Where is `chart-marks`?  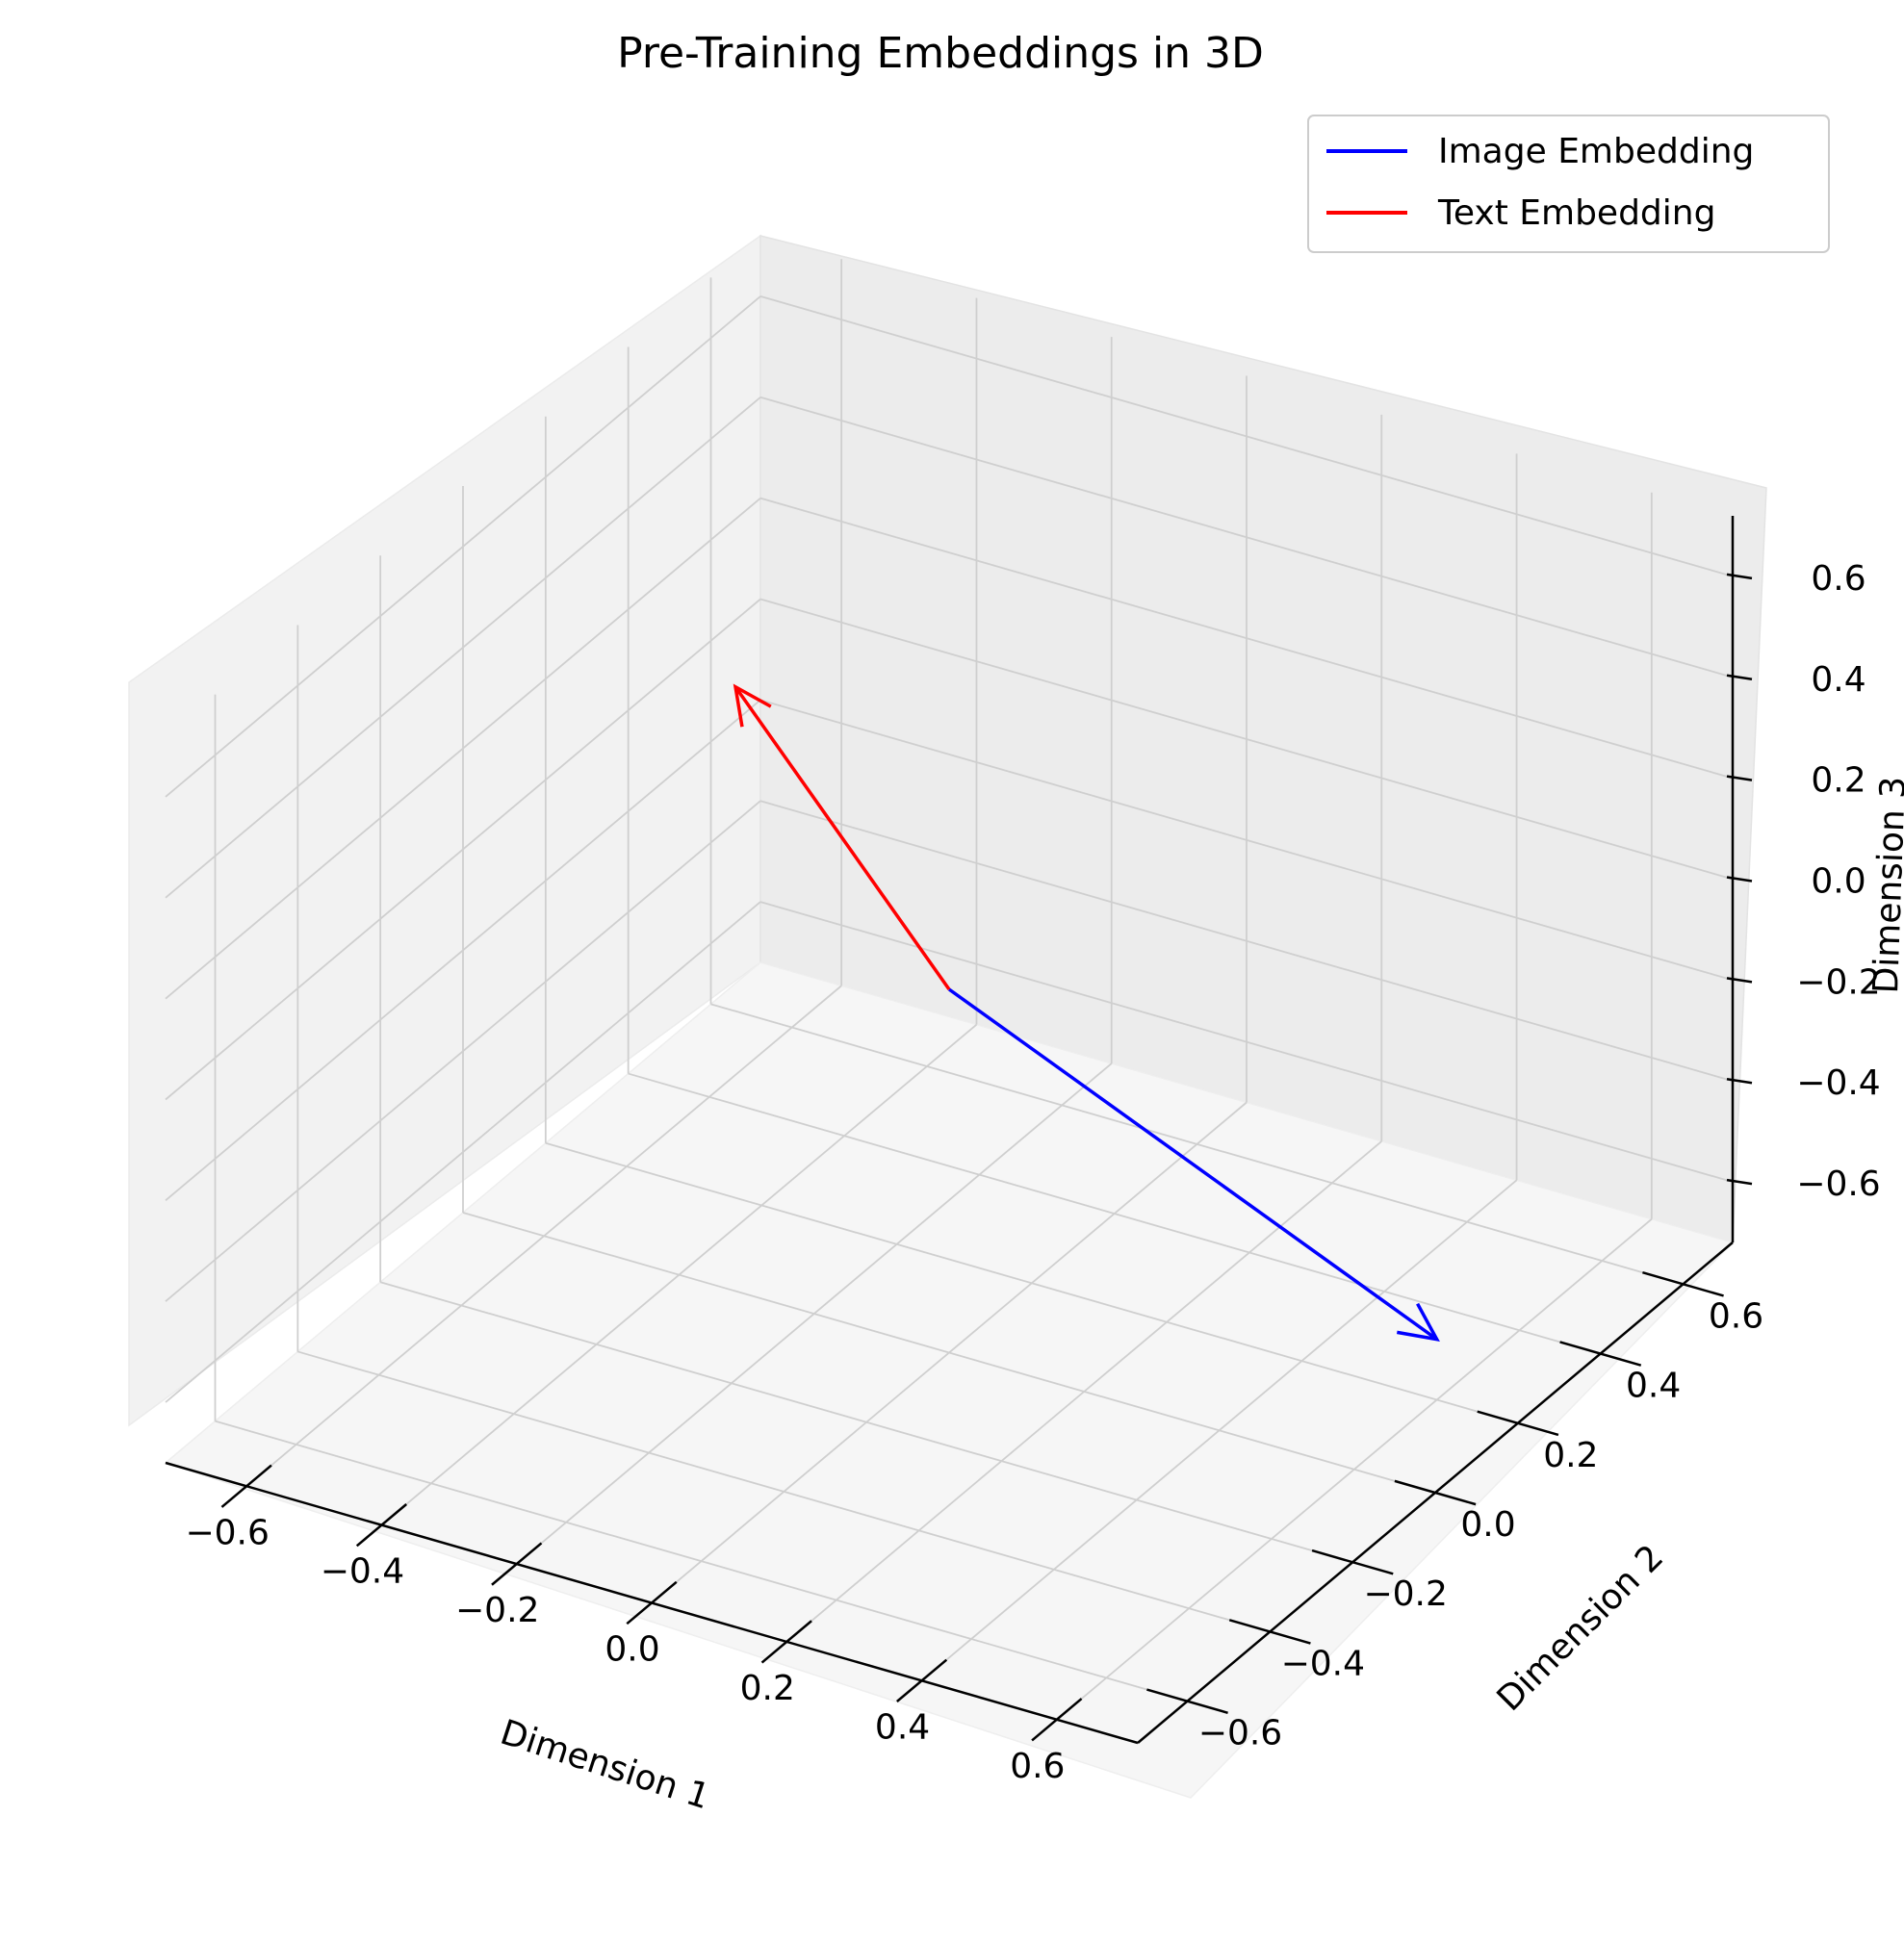
chart-marks is located at coordinates (1086, 1013).